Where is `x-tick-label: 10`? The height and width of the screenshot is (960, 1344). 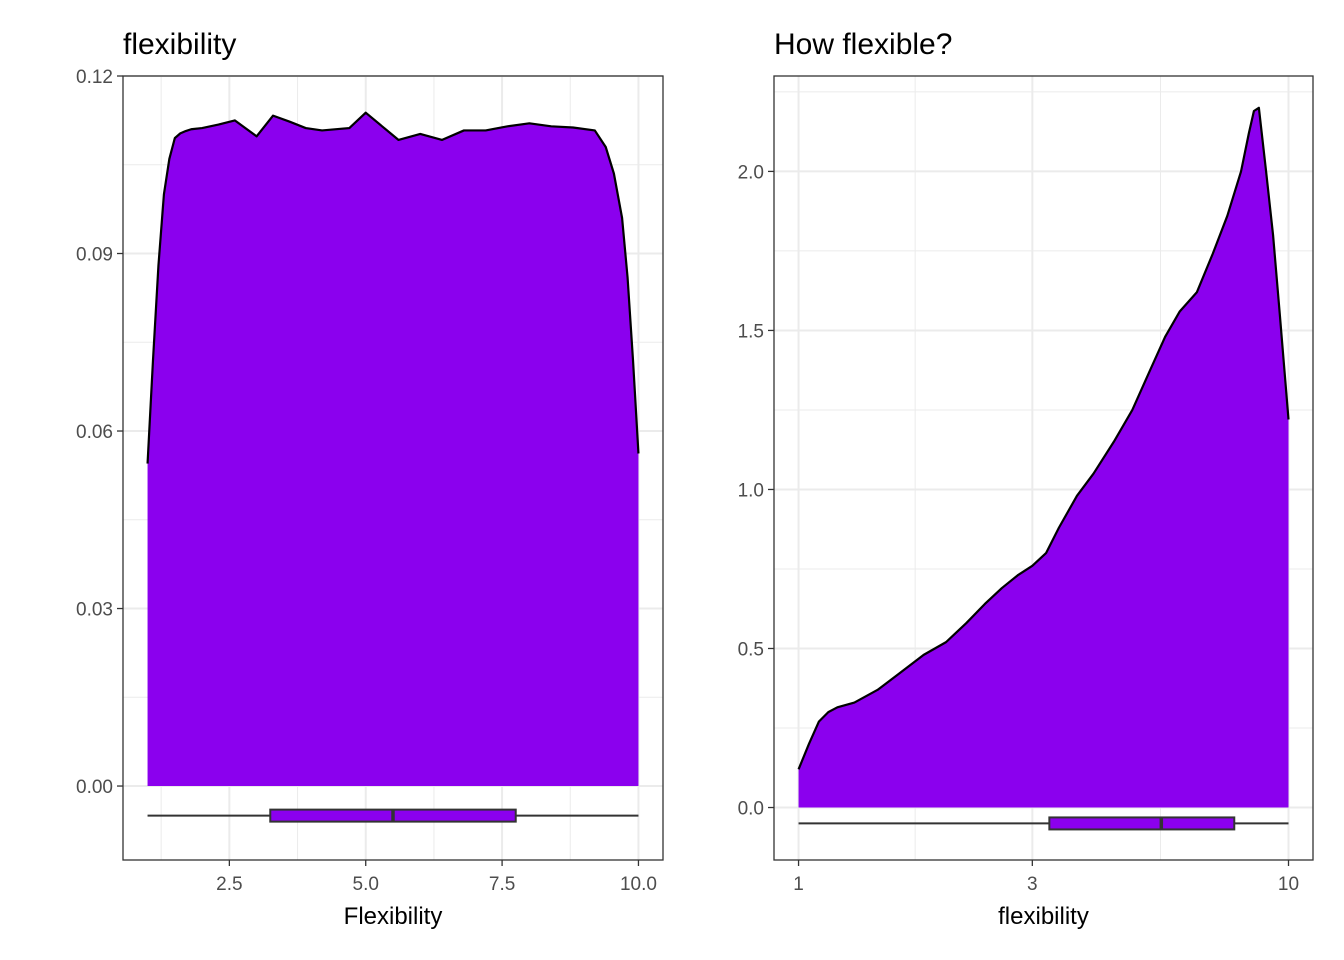
x-tick-label: 10 is located at coordinates (1288, 884).